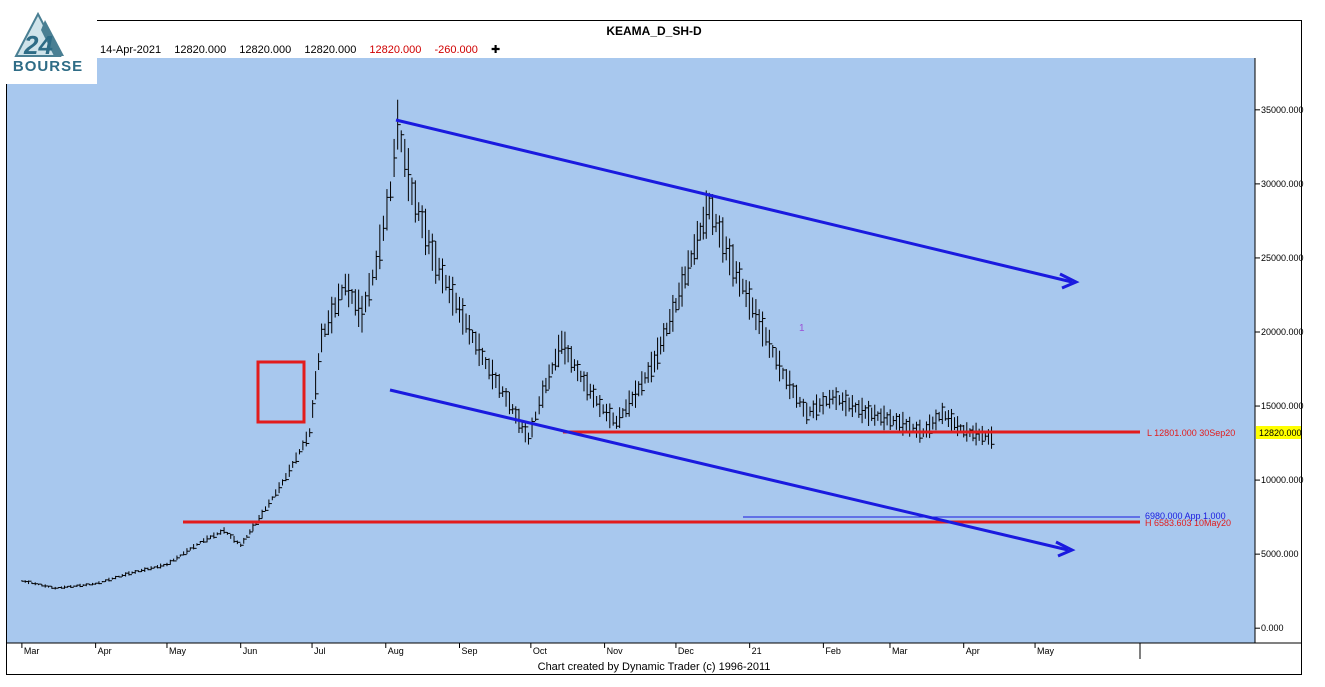 Image resolution: width=1325 pixels, height=687 pixels. What do you see at coordinates (1280, 554) in the screenshot?
I see `y-tick-label: 5000.000` at bounding box center [1280, 554].